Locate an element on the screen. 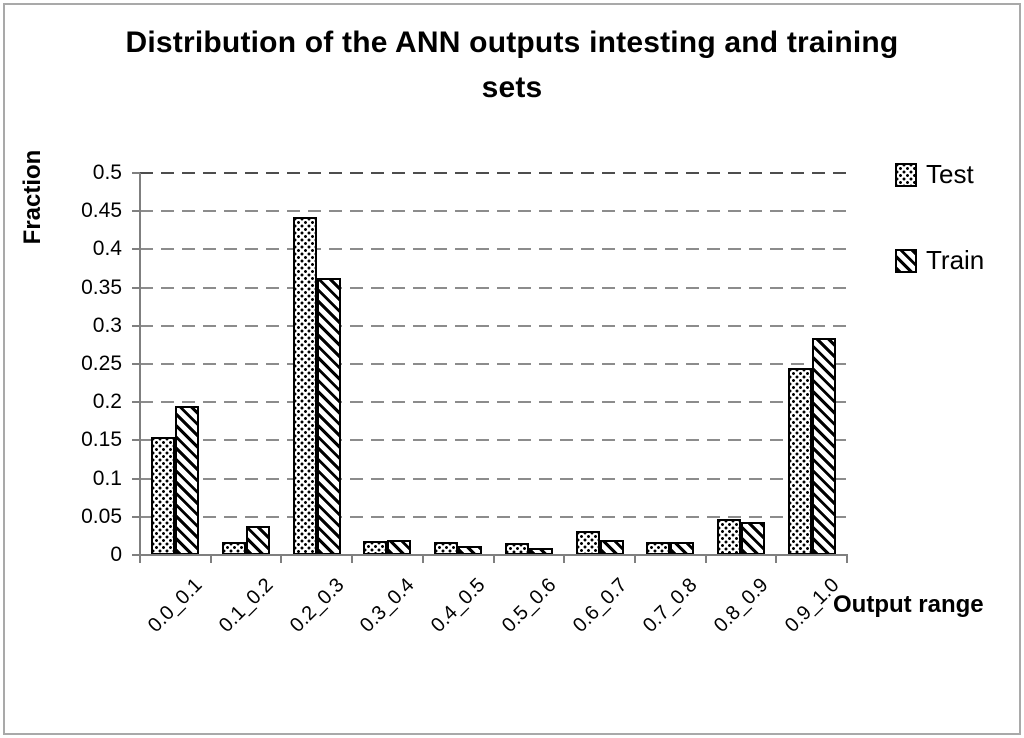  y-tick-label: 0.3 is located at coordinates (107, 325).